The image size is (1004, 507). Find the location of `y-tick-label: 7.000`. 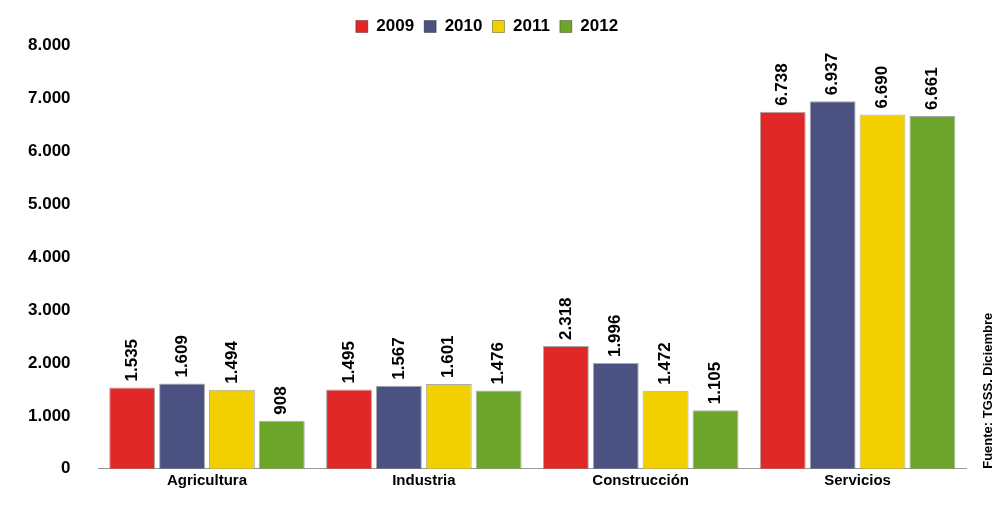

y-tick-label: 7.000 is located at coordinates (49, 97).